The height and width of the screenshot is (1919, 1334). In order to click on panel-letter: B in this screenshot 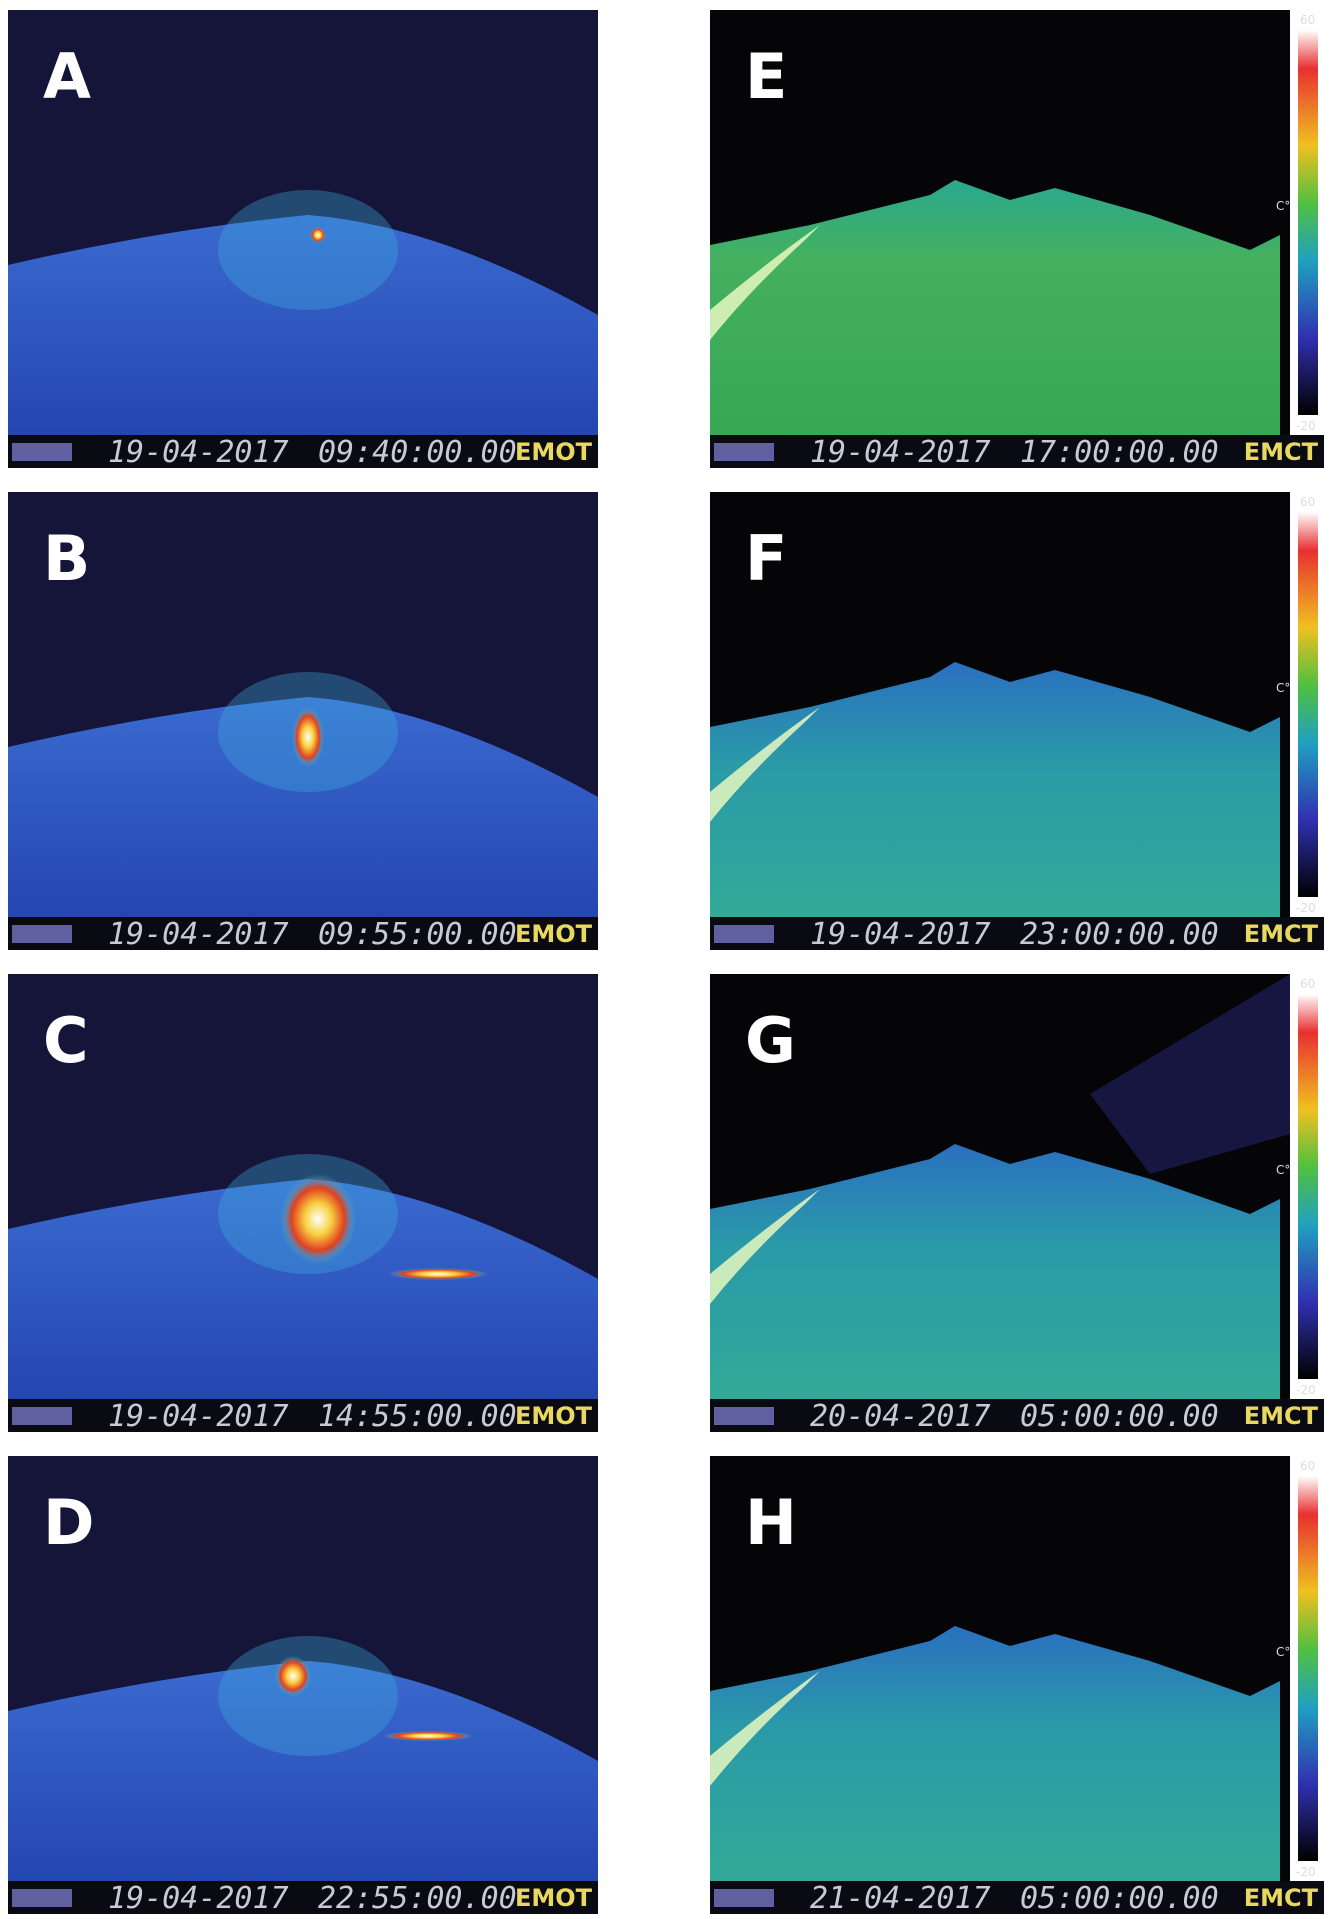, I will do `click(66, 558)`.